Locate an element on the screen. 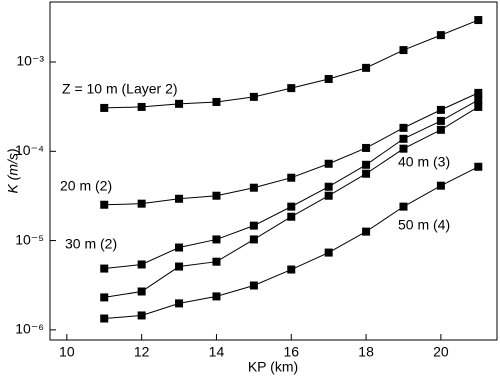 The image size is (500, 378). series-label: 30 m (2) is located at coordinates (91, 244).